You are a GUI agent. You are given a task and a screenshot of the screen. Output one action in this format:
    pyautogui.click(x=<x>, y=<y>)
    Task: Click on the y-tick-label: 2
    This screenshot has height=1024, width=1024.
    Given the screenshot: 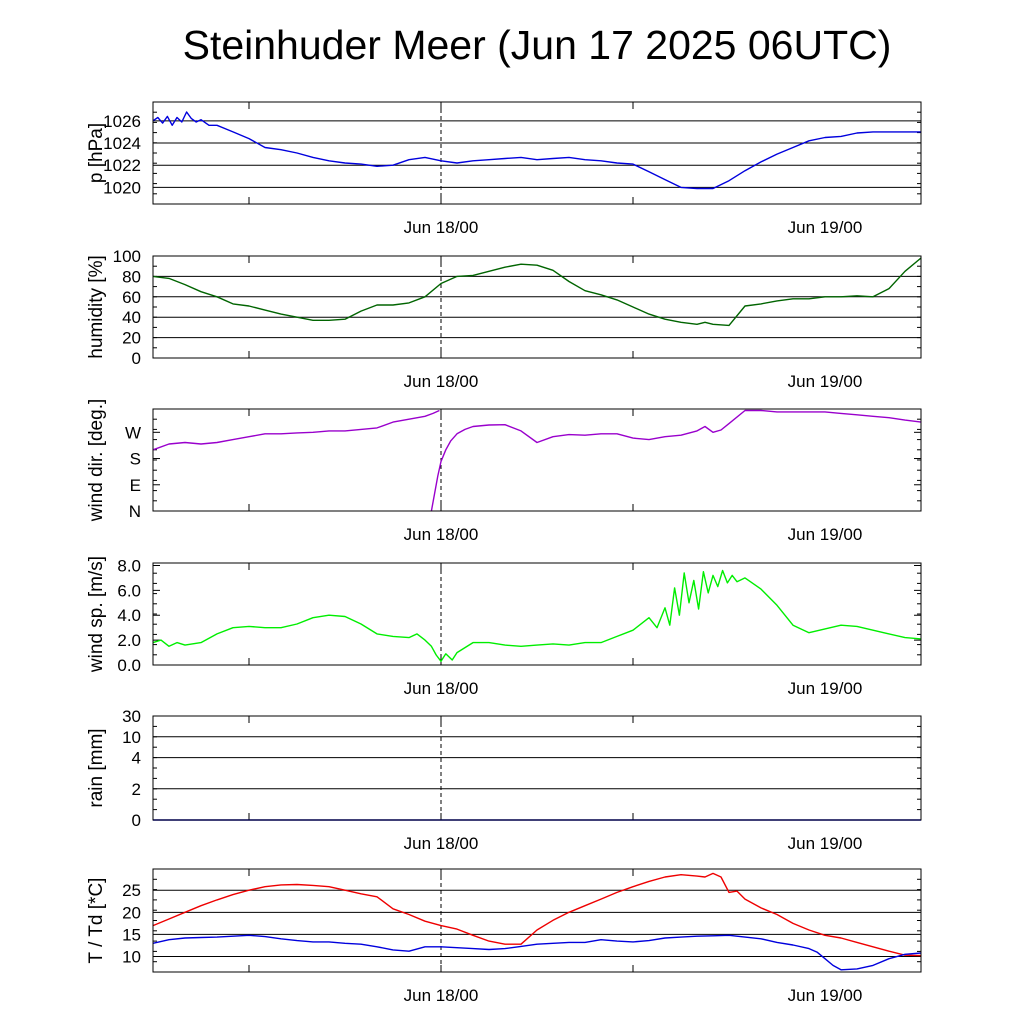 What is the action you would take?
    pyautogui.click(x=136, y=789)
    